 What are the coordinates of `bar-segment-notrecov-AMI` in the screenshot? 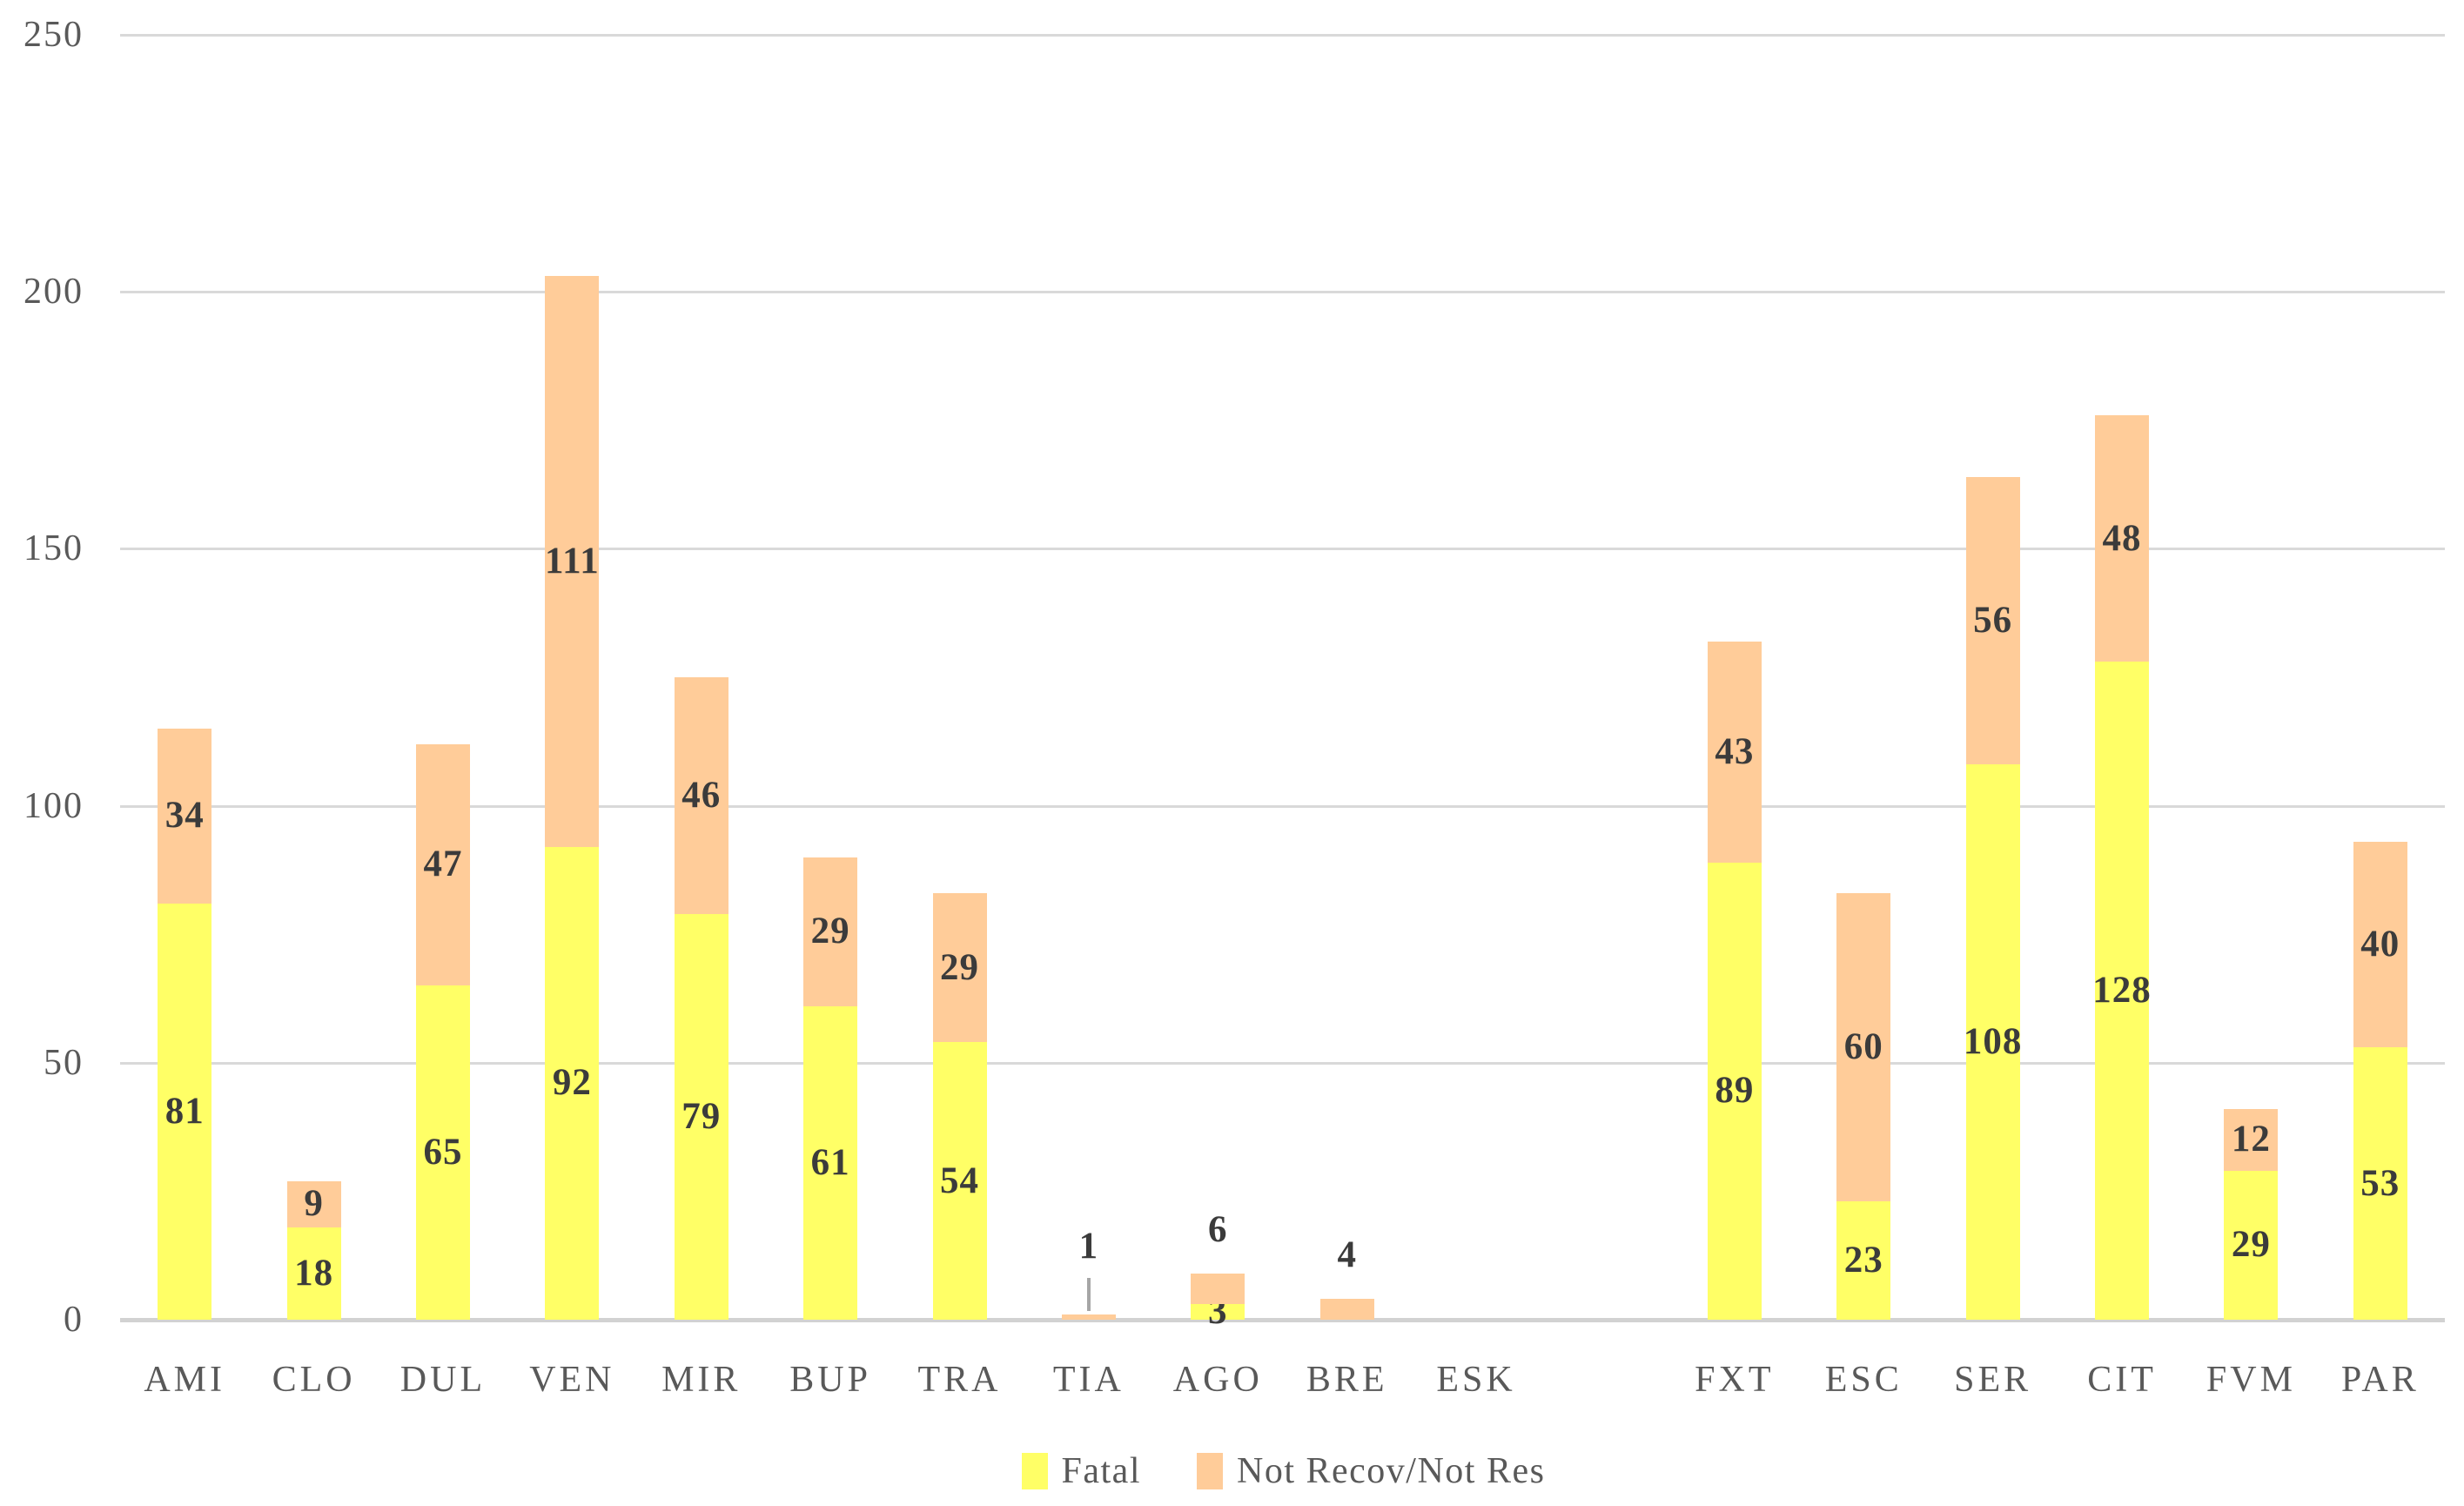 It's located at (185, 816).